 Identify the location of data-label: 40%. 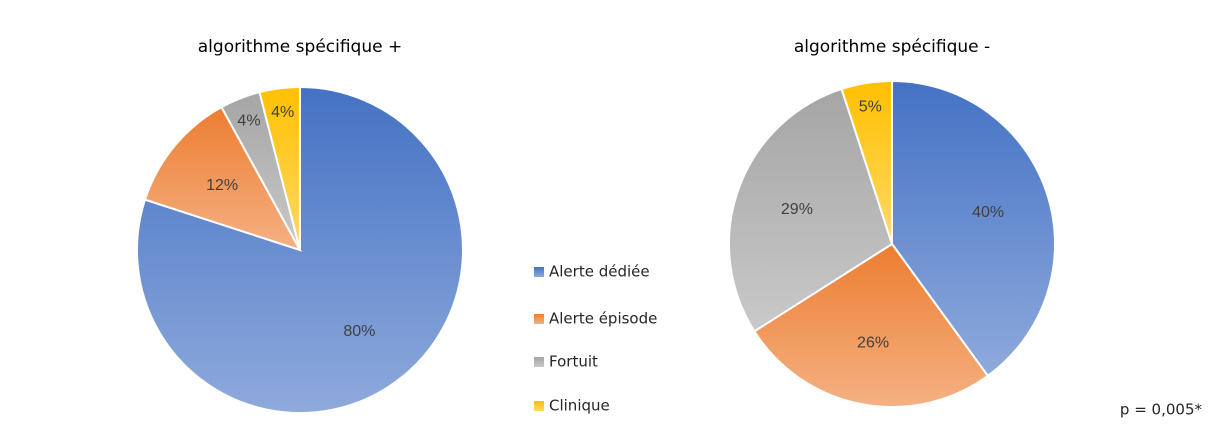
(988, 212).